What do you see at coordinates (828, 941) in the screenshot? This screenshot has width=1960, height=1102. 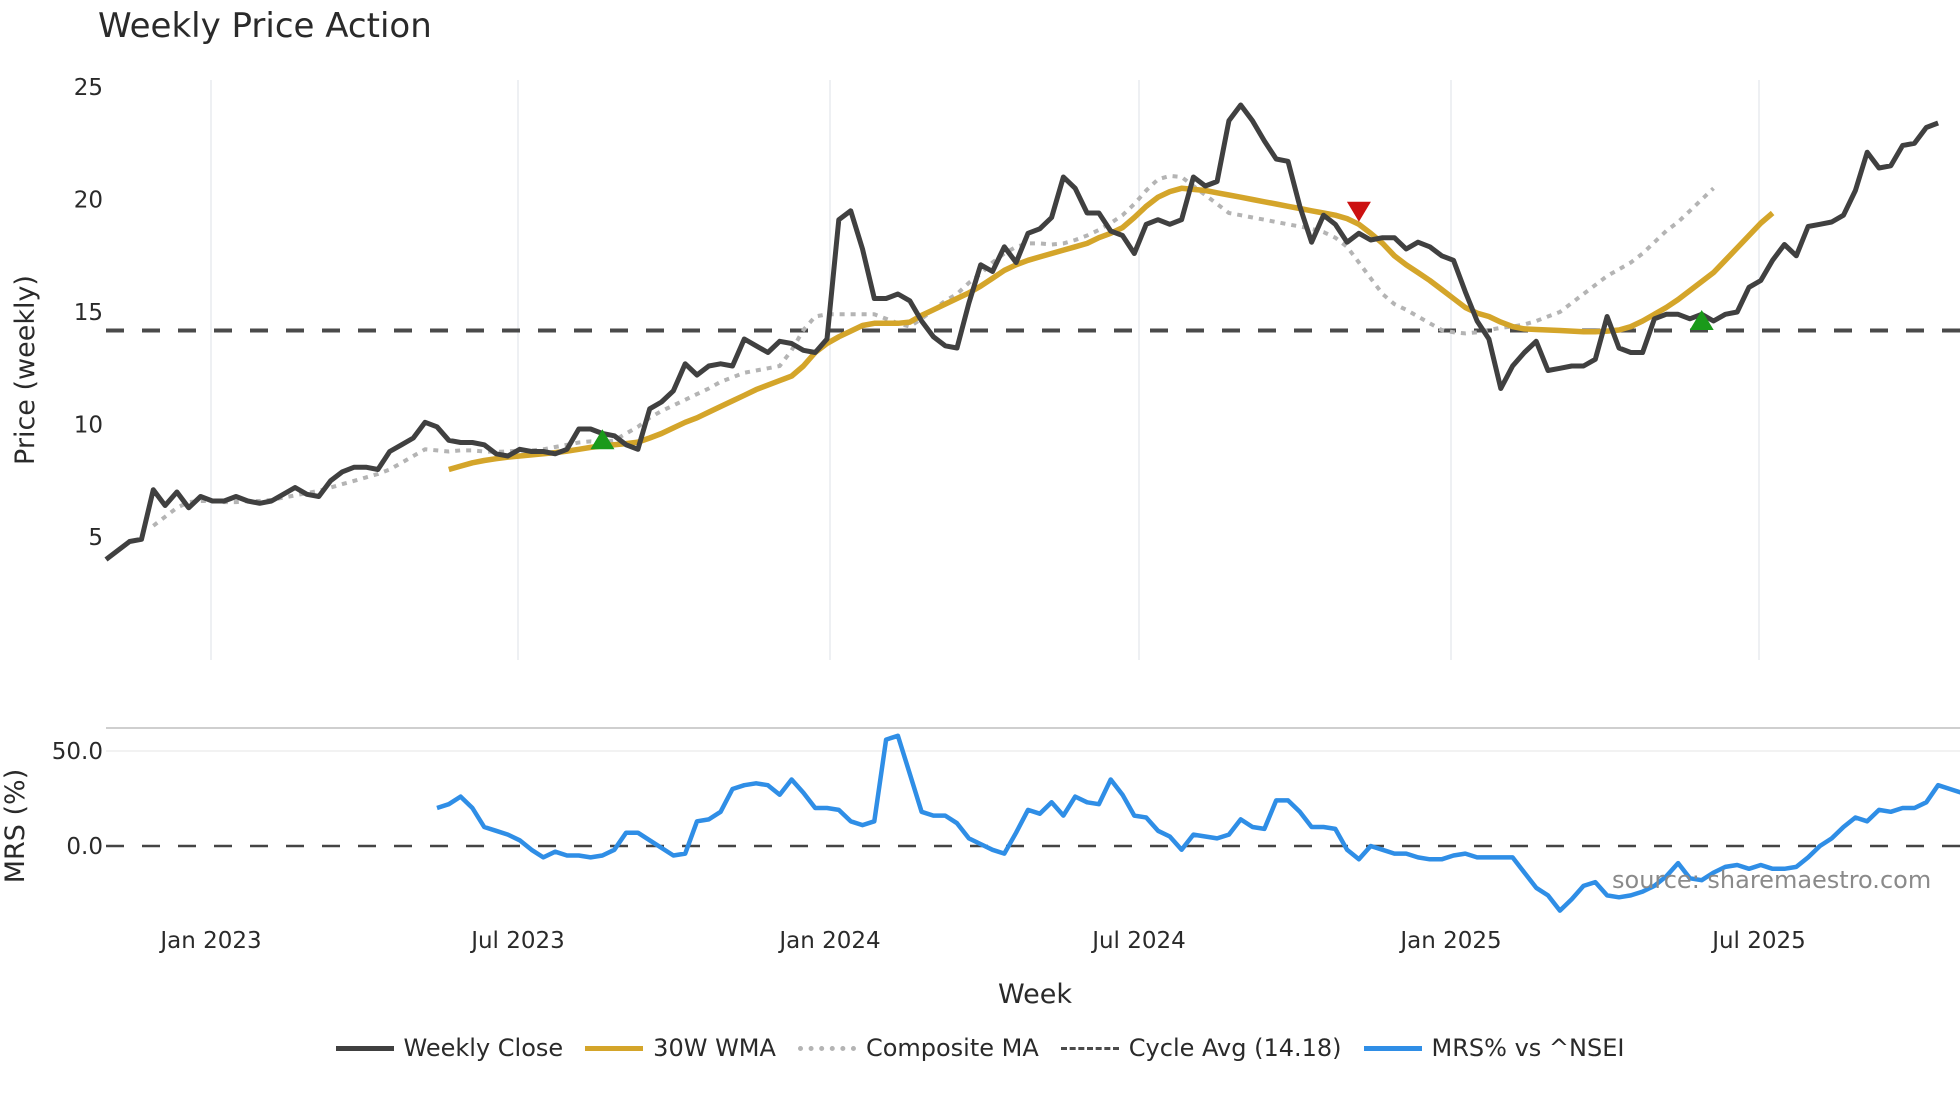 I see `x-tick-label: Jan 2024` at bounding box center [828, 941].